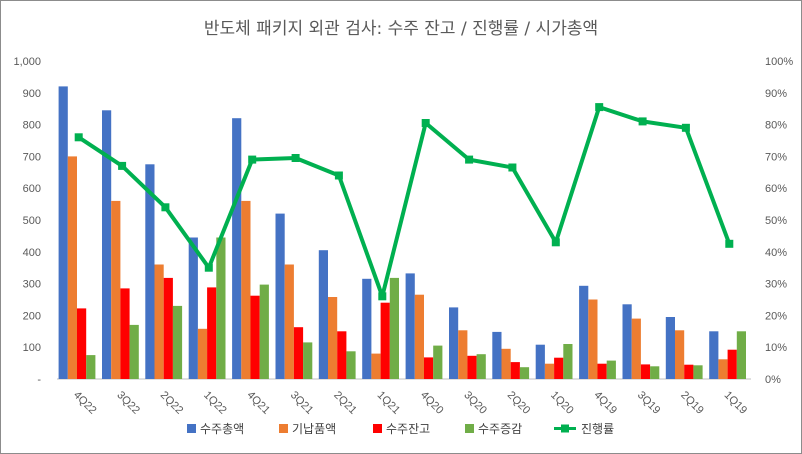 This screenshot has width=802, height=454. What do you see at coordinates (454, 343) in the screenshot?
I see `bar-1-3Q20` at bounding box center [454, 343].